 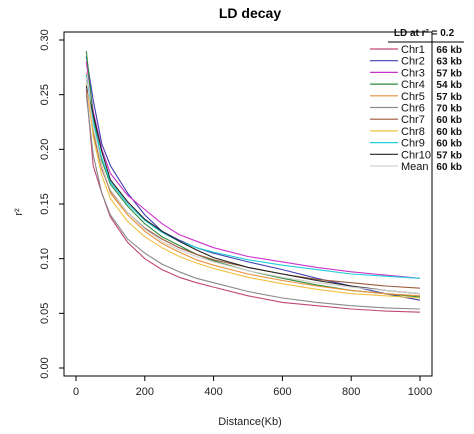 I want to click on x-tick-label: 400, so click(x=213, y=392).